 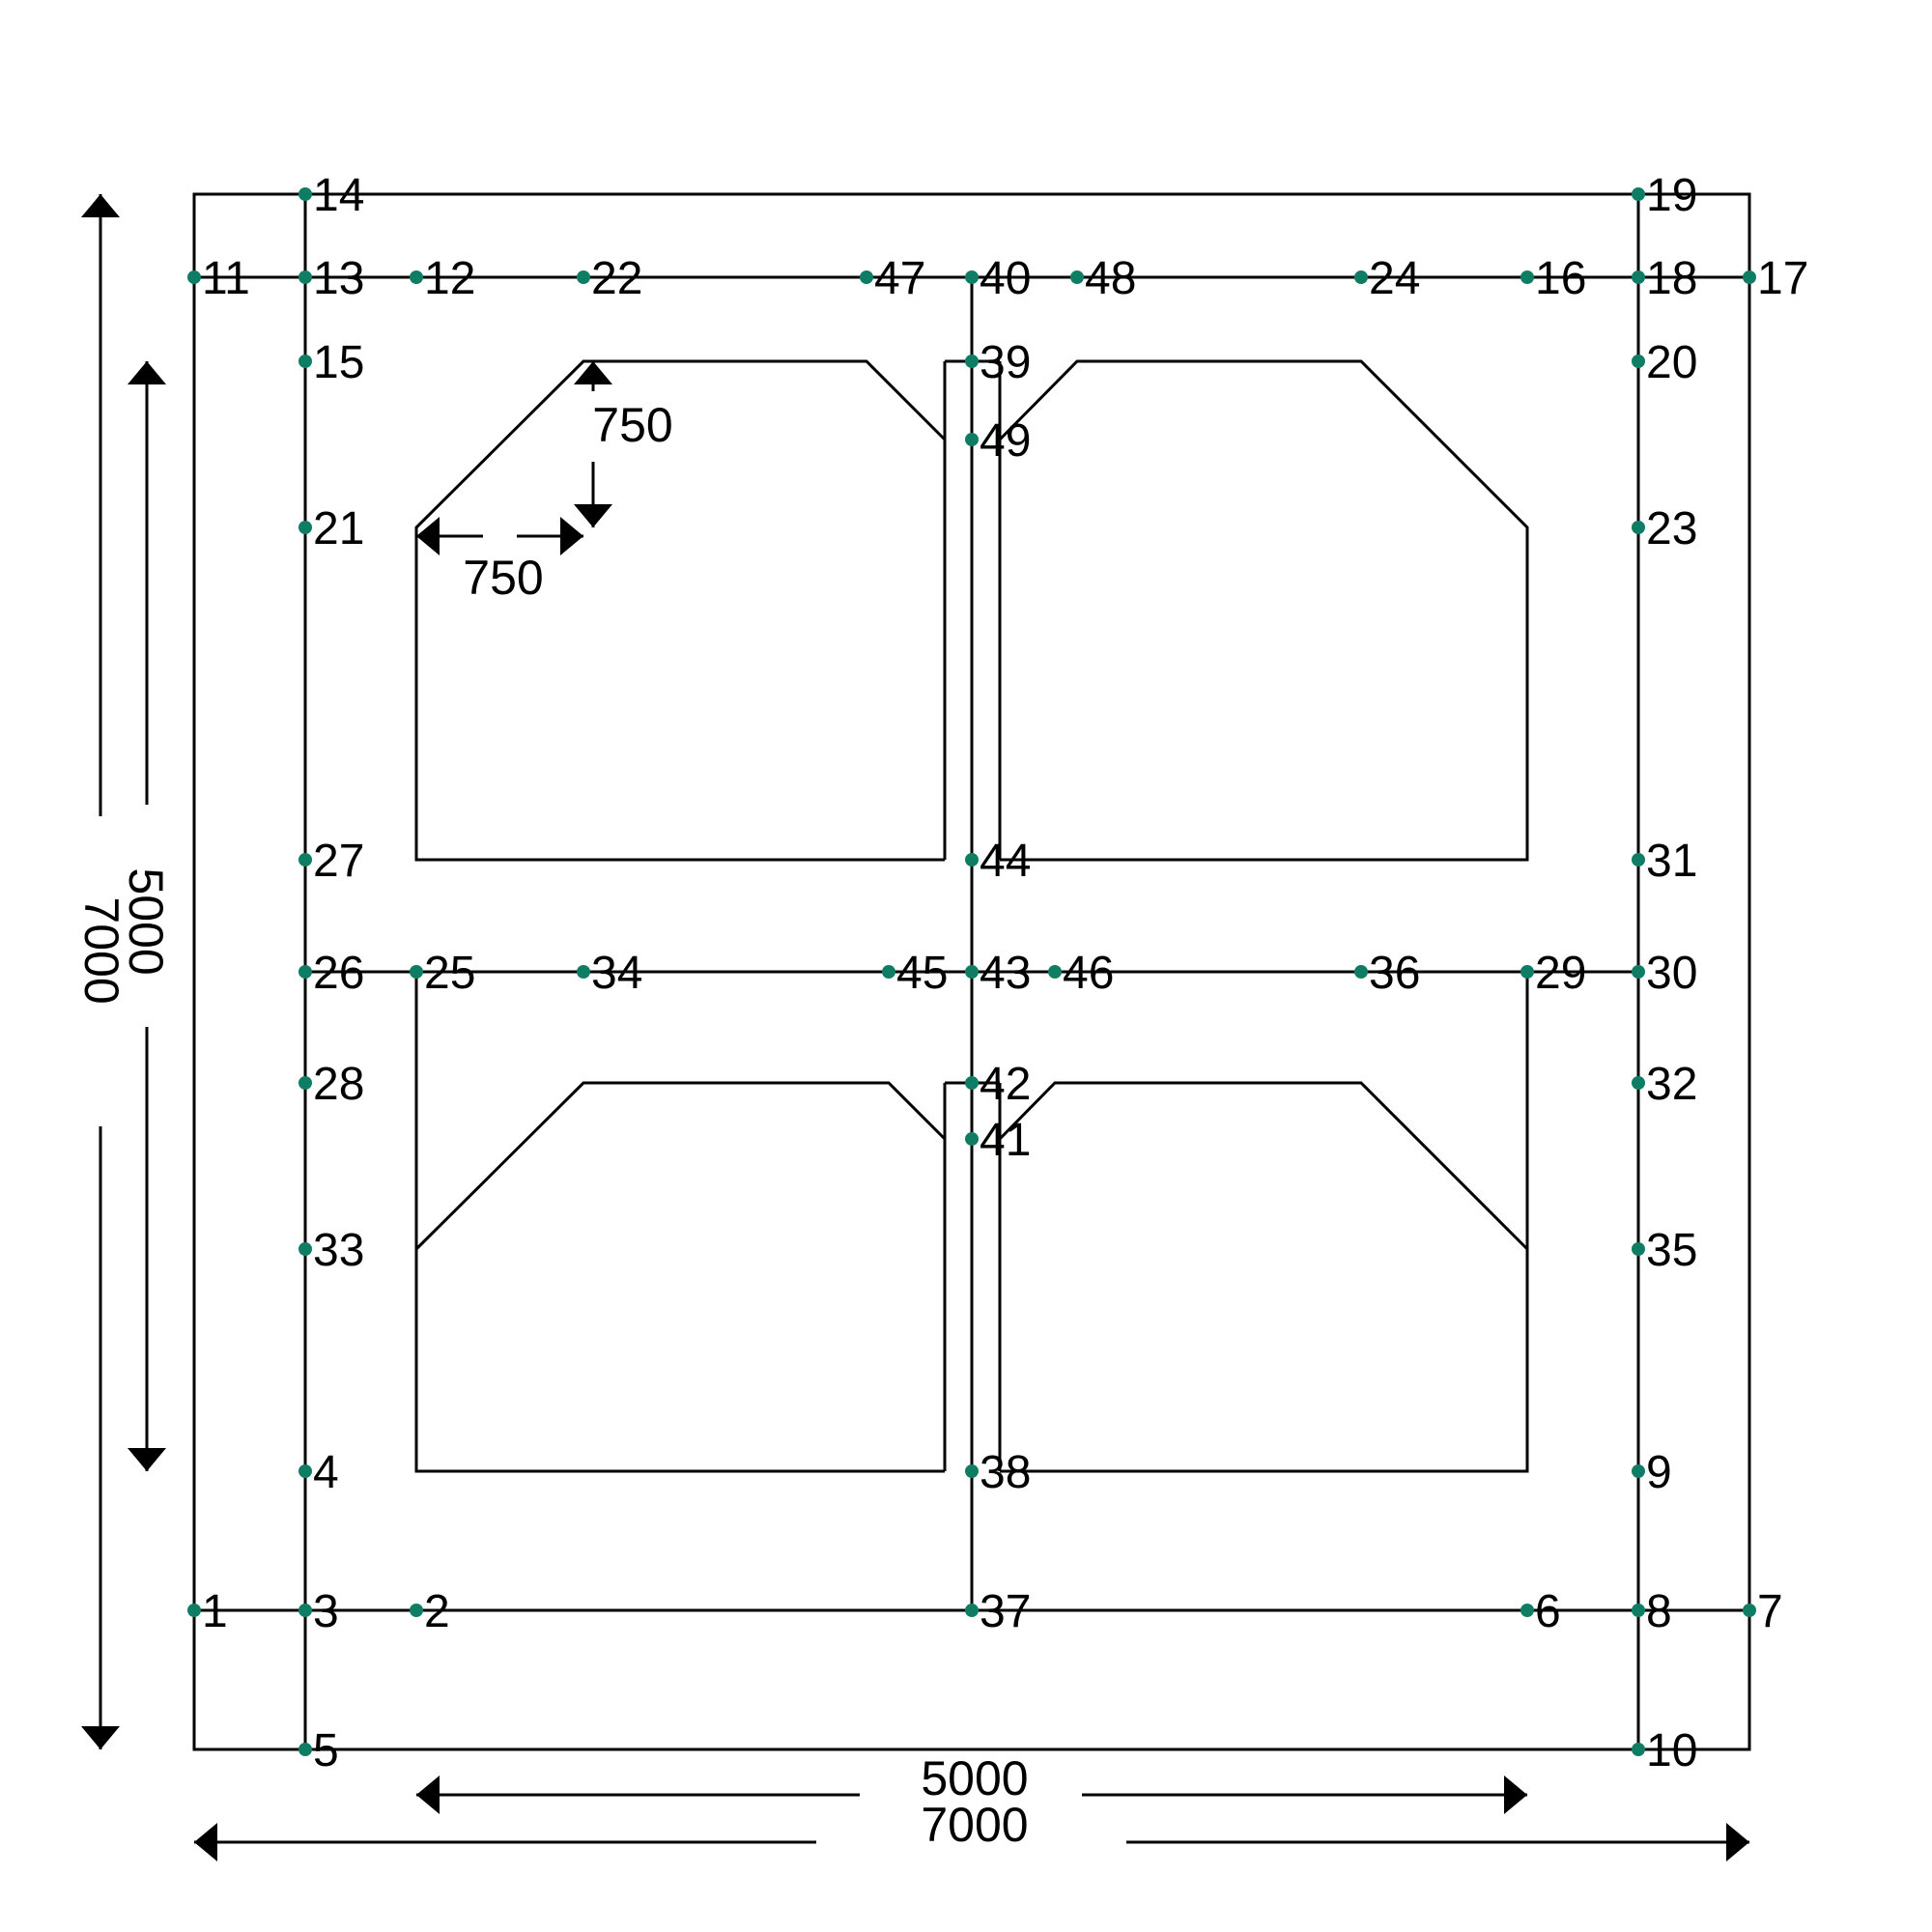 I want to click on node-8-marker, so click(x=1638, y=1610).